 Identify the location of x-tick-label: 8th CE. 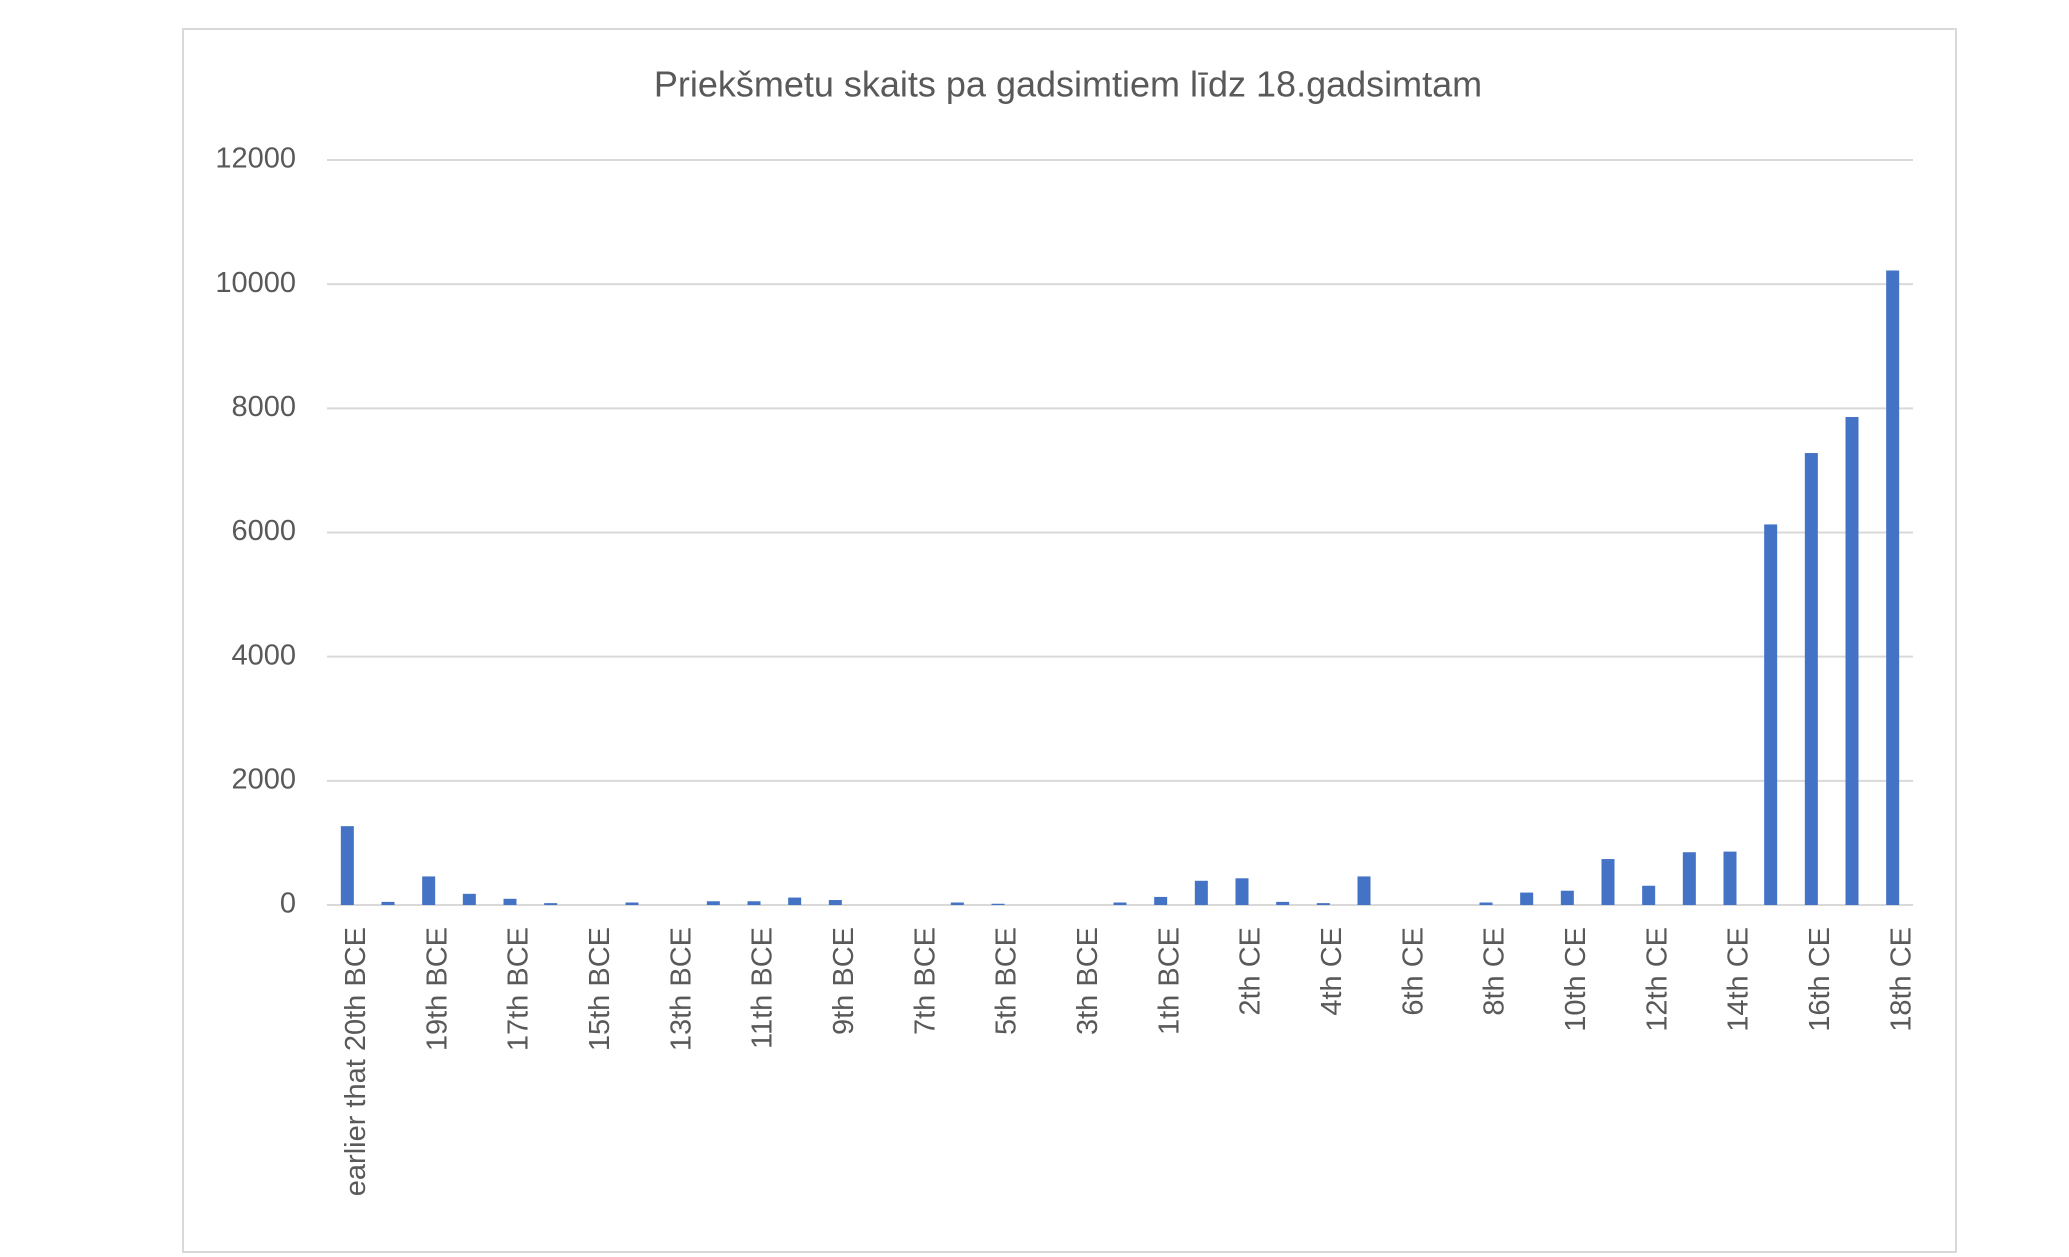
(1495, 971).